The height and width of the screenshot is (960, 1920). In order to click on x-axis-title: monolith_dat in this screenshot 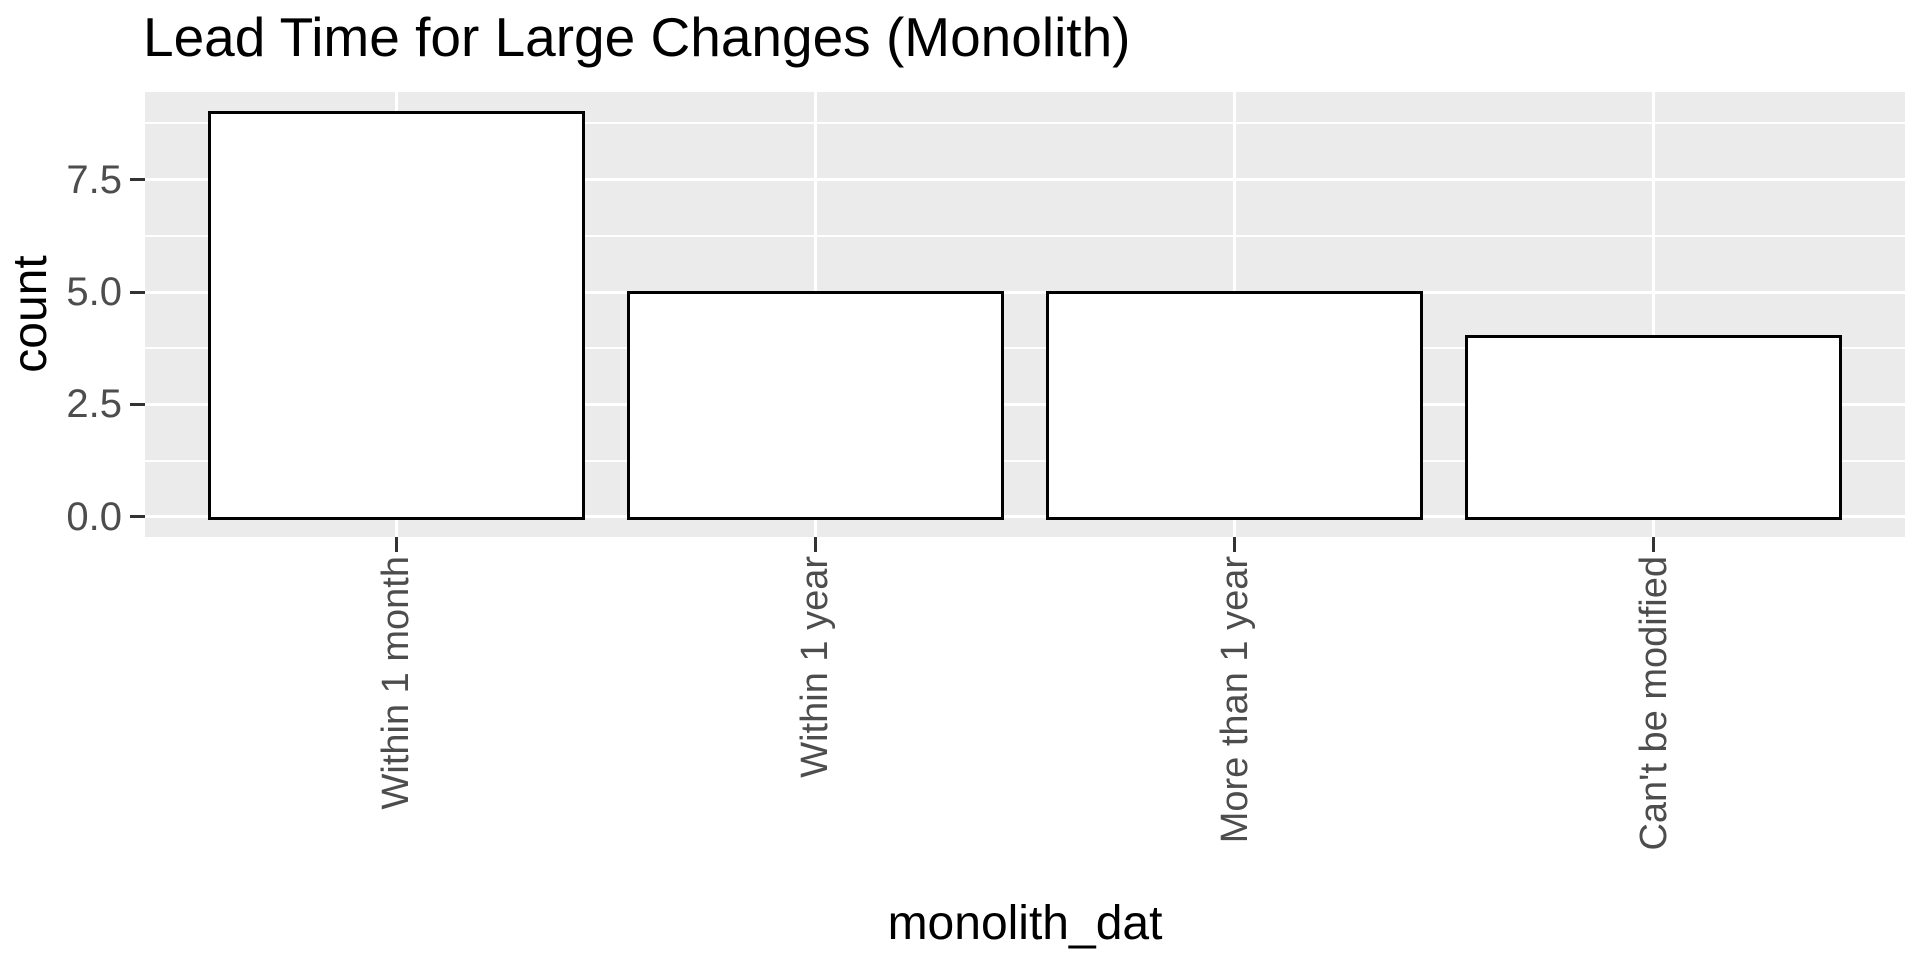, I will do `click(1025, 923)`.